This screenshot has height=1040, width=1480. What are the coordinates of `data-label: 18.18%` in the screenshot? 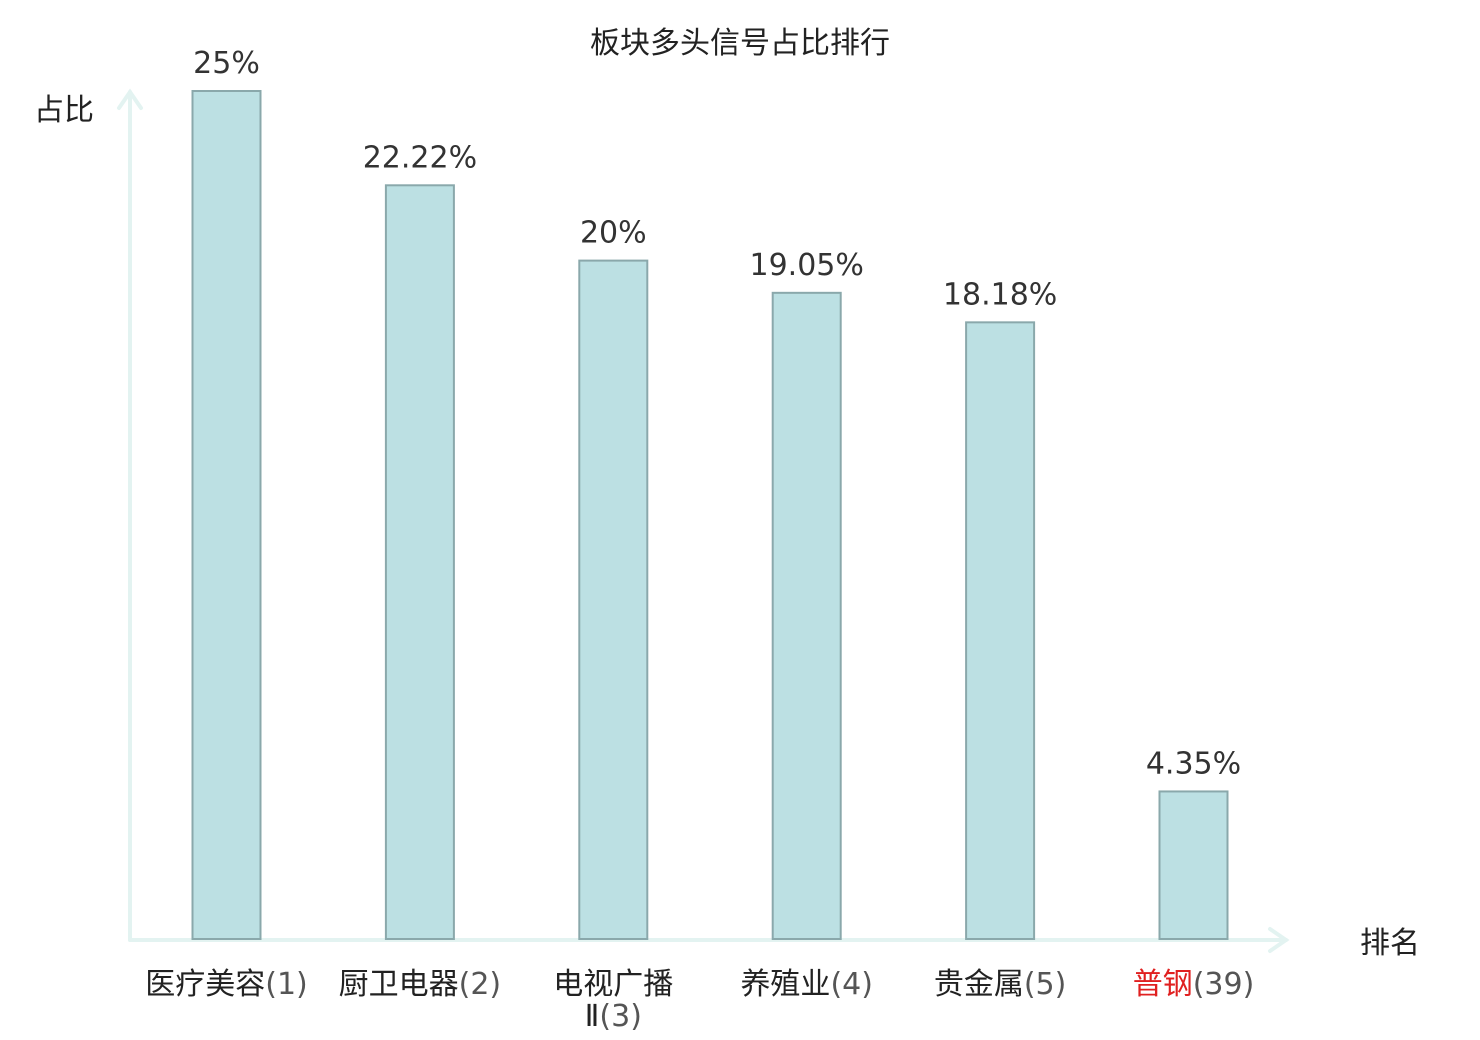 It's located at (1000, 294).